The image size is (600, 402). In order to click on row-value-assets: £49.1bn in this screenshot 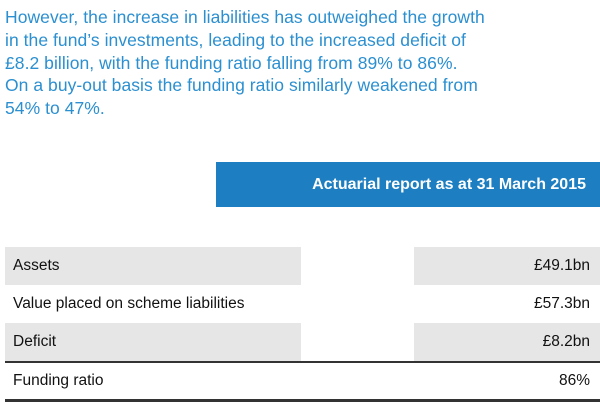, I will do `click(507, 266)`.